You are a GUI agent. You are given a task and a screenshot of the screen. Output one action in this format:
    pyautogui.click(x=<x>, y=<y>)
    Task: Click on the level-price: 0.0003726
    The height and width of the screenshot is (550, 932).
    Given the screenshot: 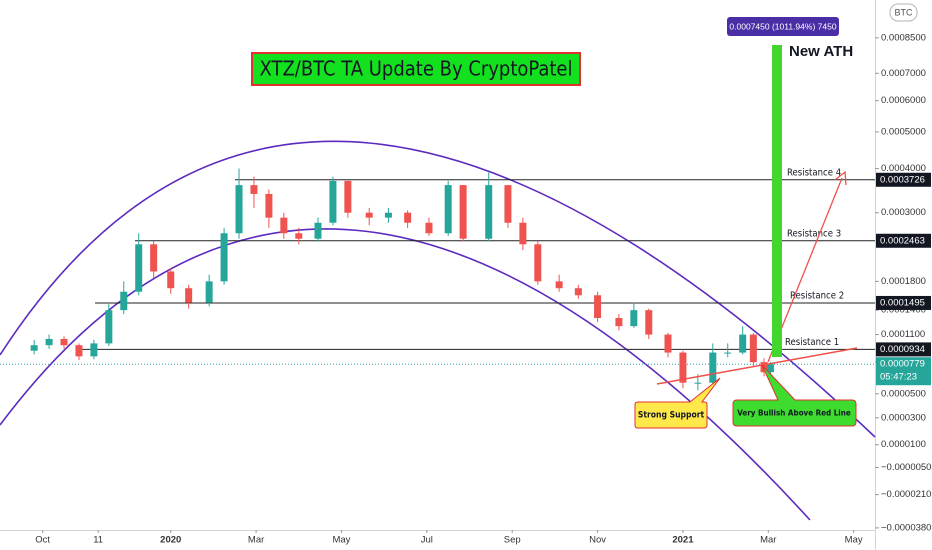 What is the action you would take?
    pyautogui.click(x=902, y=179)
    